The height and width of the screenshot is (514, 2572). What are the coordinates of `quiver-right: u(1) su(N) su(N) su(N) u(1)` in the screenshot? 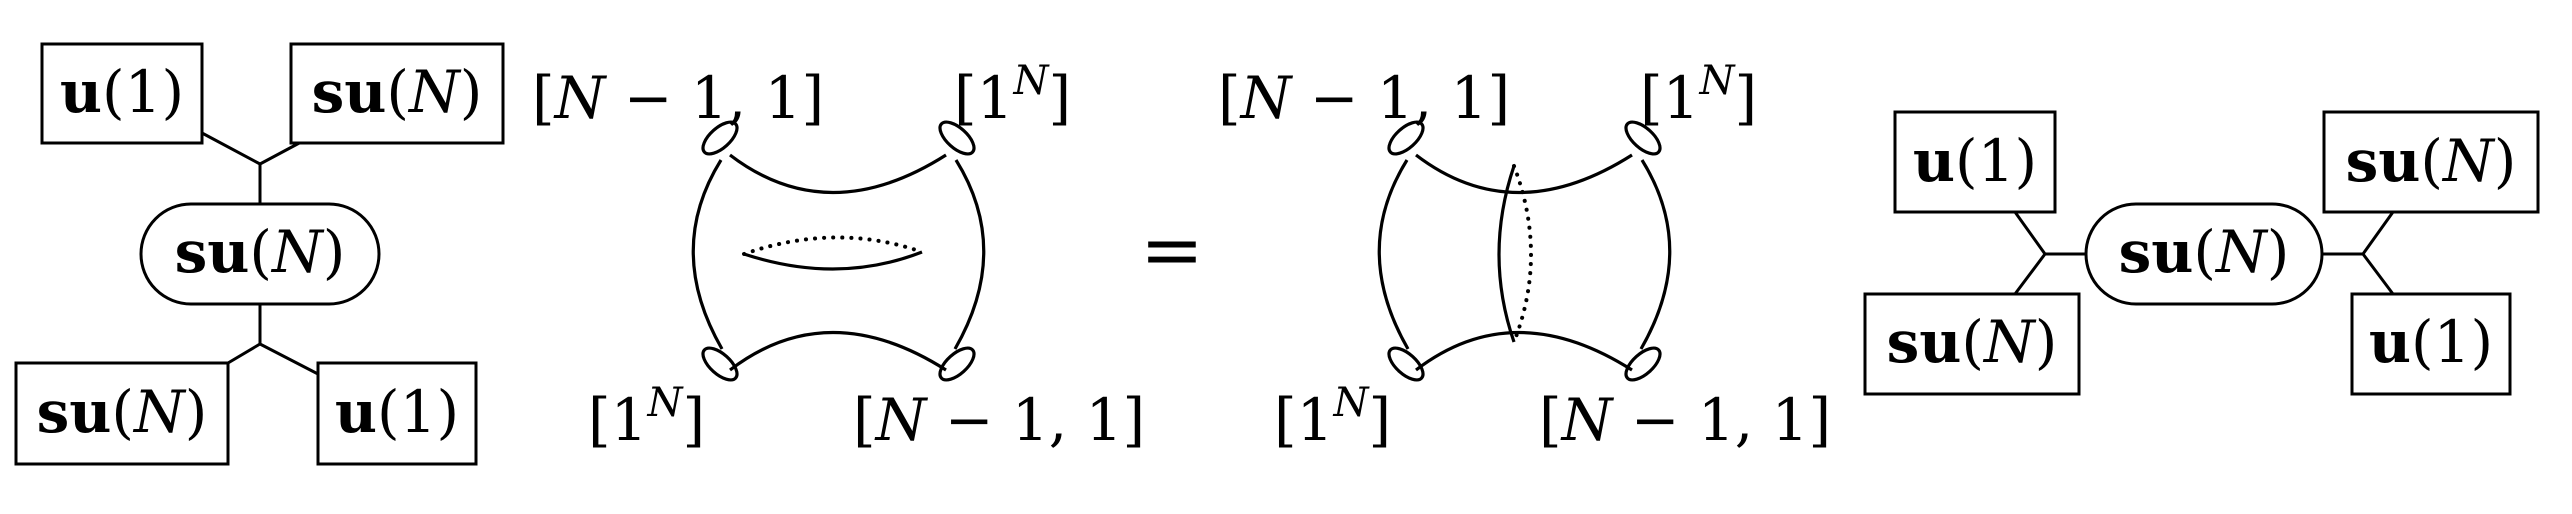 It's located at (2201, 253).